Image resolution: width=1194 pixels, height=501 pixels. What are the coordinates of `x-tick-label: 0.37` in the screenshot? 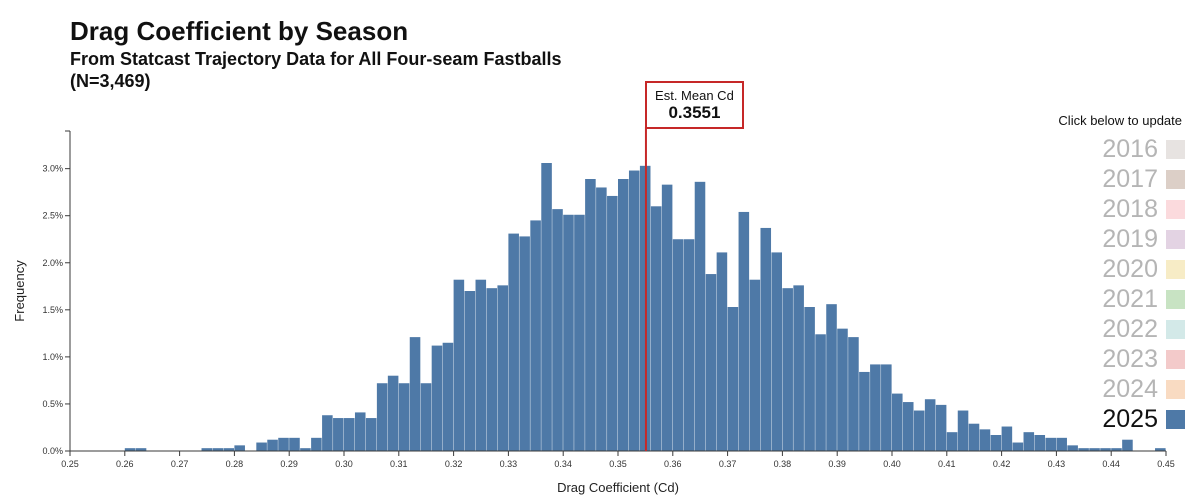 It's located at (728, 464).